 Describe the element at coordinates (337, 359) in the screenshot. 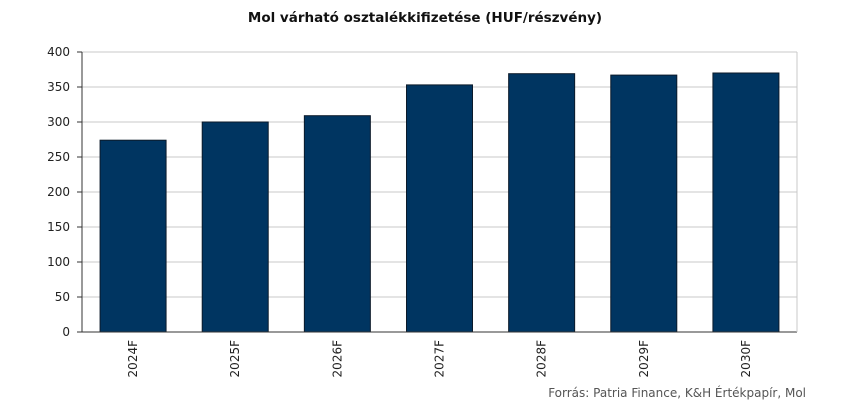

I see `x-tick-label: 2026F` at that location.